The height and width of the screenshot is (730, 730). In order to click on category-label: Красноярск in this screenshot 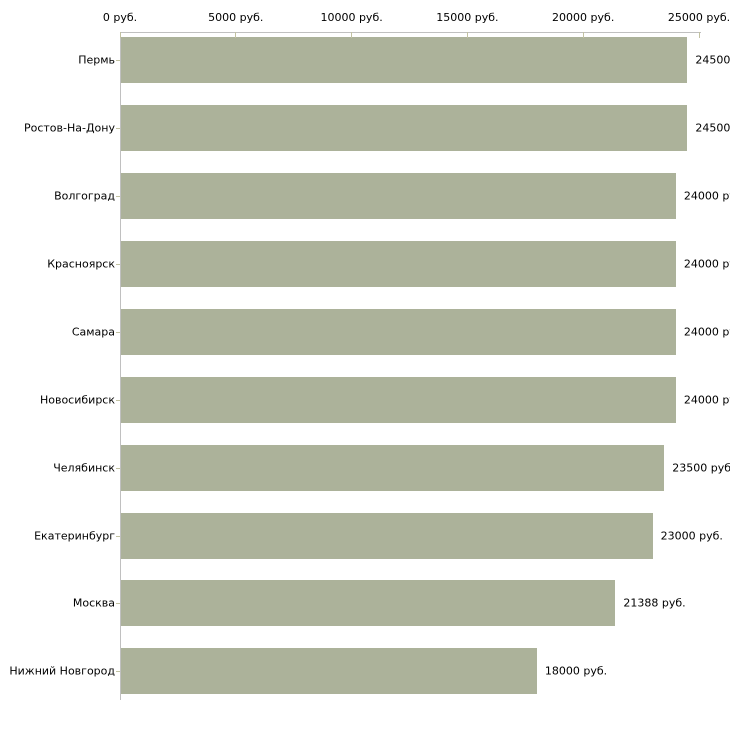, I will do `click(81, 264)`.